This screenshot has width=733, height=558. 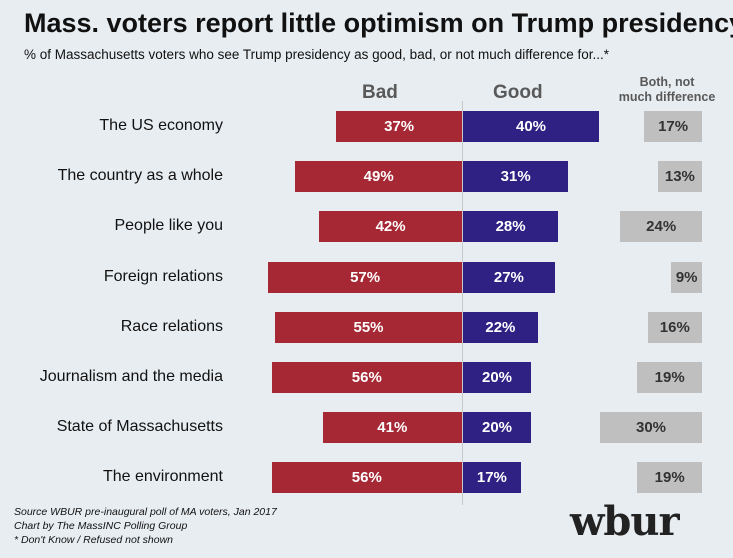 What do you see at coordinates (667, 97) in the screenshot?
I see `header-both-line2: much difference` at bounding box center [667, 97].